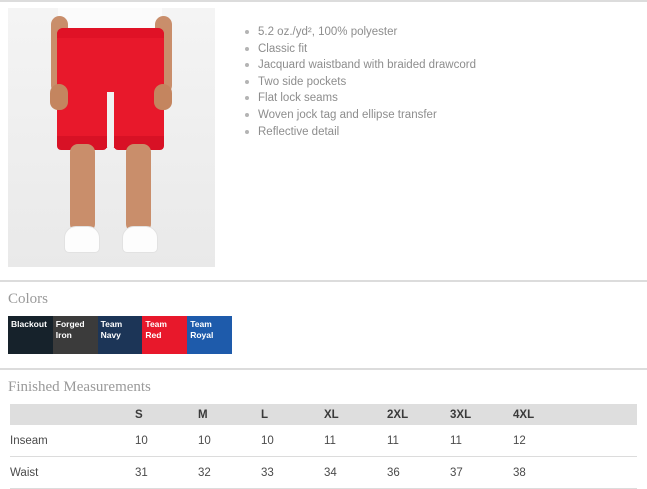 The image size is (647, 489). I want to click on table-row: Inseam 10 10 10 11 11 11 12, so click(323, 441).